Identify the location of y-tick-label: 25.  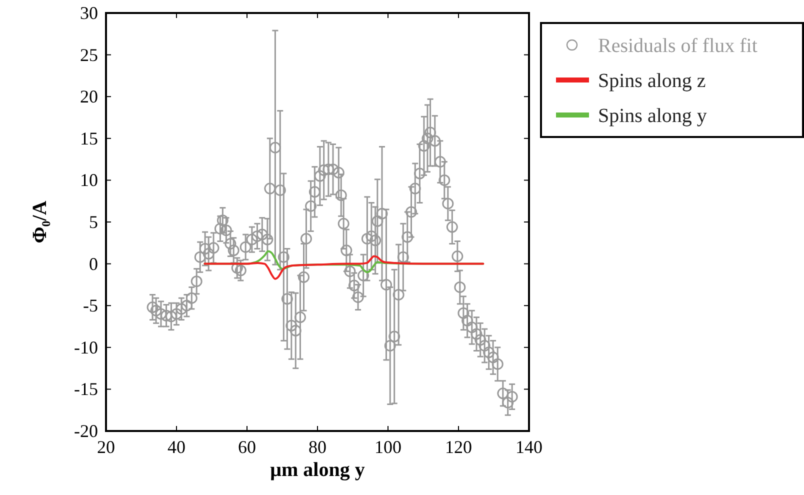
(89, 54).